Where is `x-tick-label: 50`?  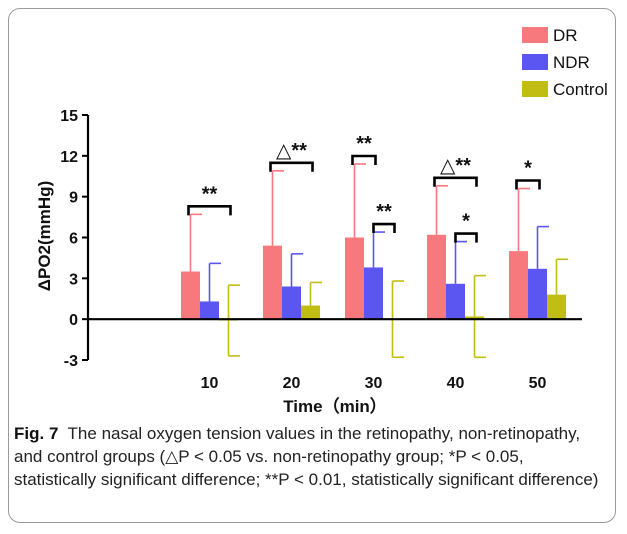
x-tick-label: 50 is located at coordinates (538, 383).